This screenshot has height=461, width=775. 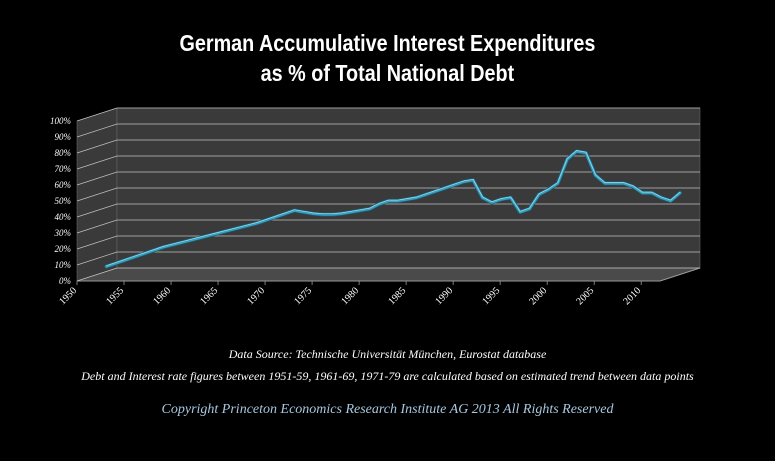 What do you see at coordinates (397, 296) in the screenshot?
I see `x-tick-label: 1985` at bounding box center [397, 296].